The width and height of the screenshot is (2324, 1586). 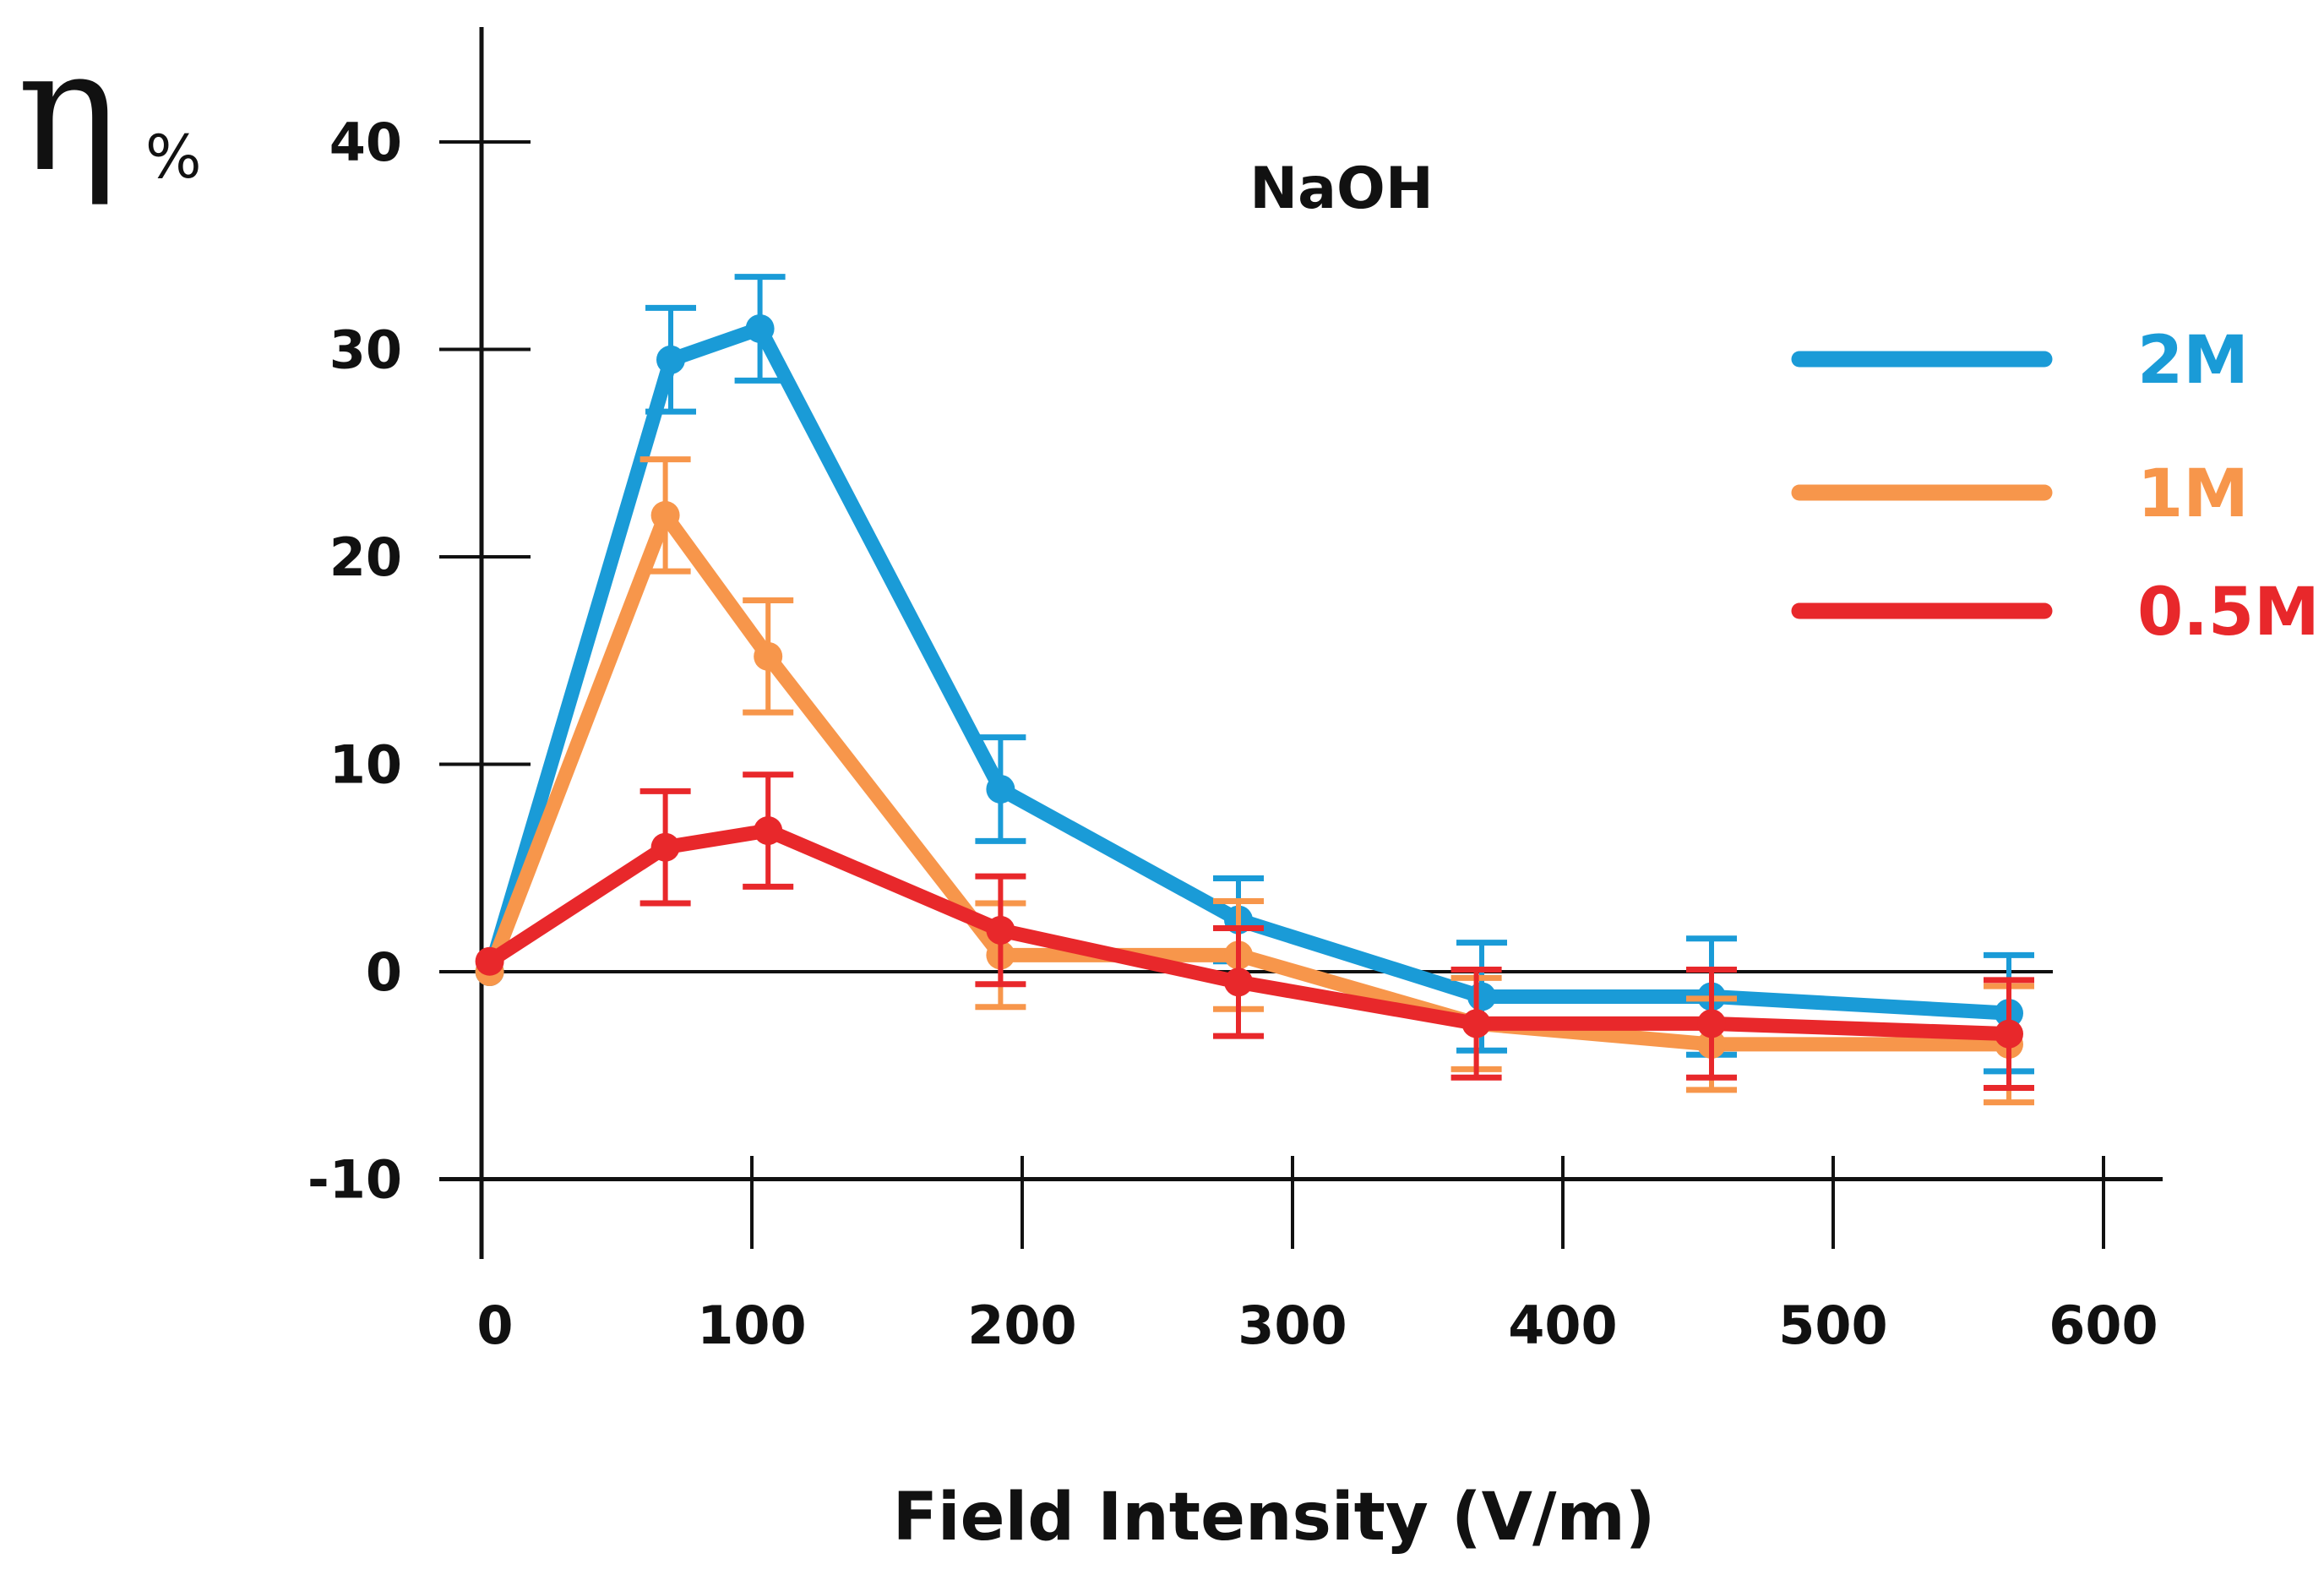 What do you see at coordinates (365, 350) in the screenshot?
I see `y-tick-label: 30` at bounding box center [365, 350].